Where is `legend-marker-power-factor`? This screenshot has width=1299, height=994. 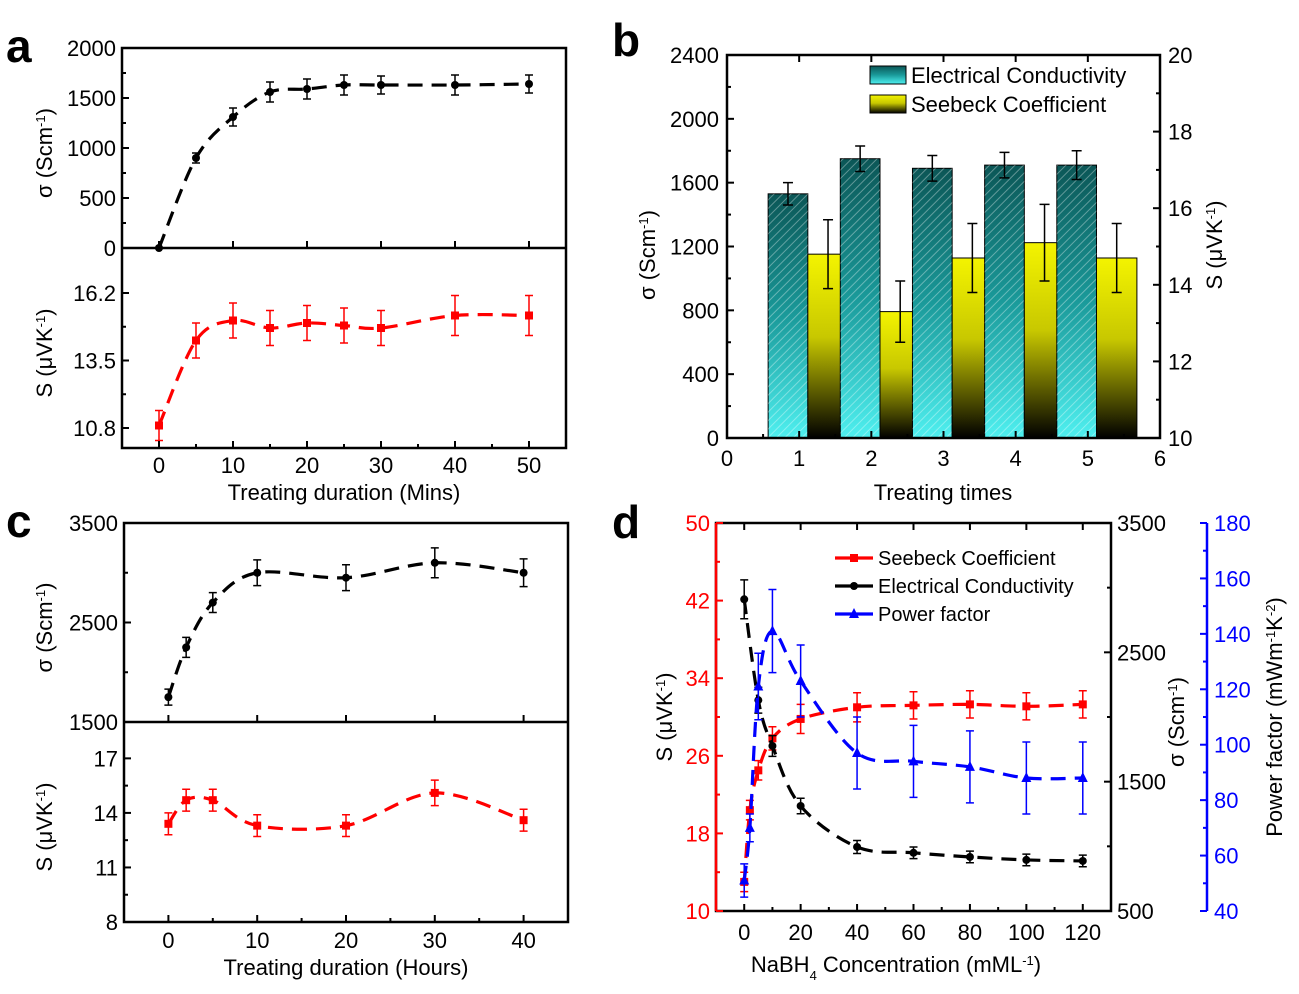
legend-marker-power-factor is located at coordinates (854, 613).